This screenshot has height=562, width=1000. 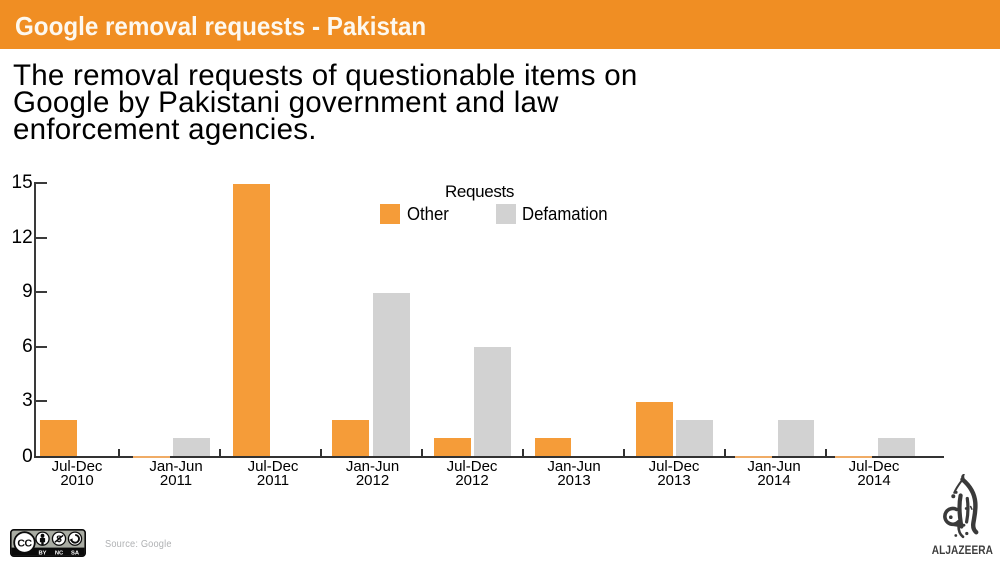 I want to click on svg-text: BY, so click(x=42, y=553).